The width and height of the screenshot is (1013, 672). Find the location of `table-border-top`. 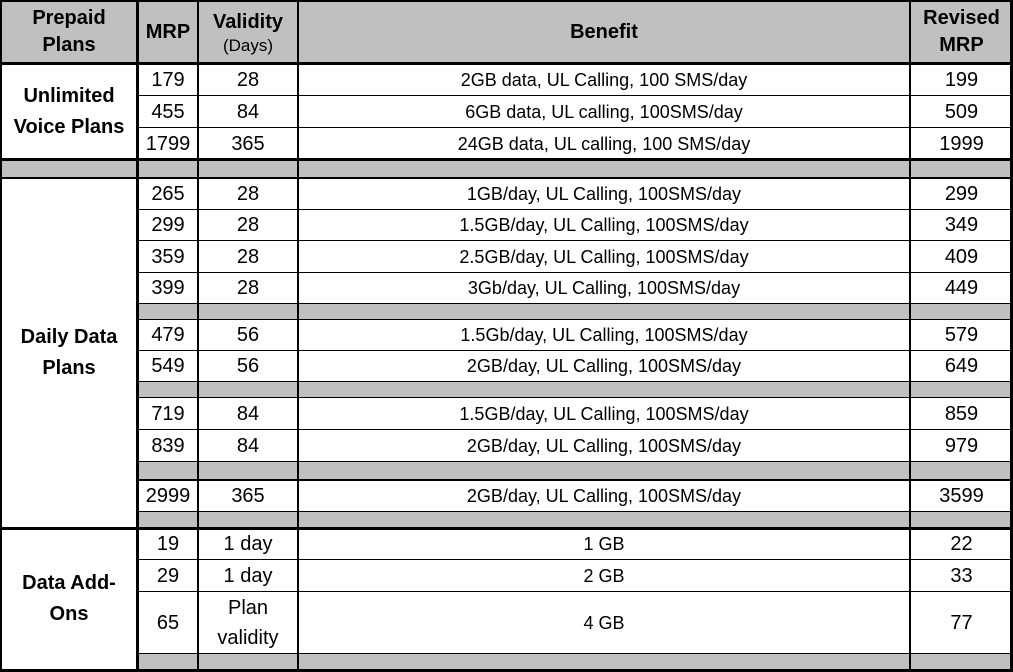

table-border-top is located at coordinates (506, 1).